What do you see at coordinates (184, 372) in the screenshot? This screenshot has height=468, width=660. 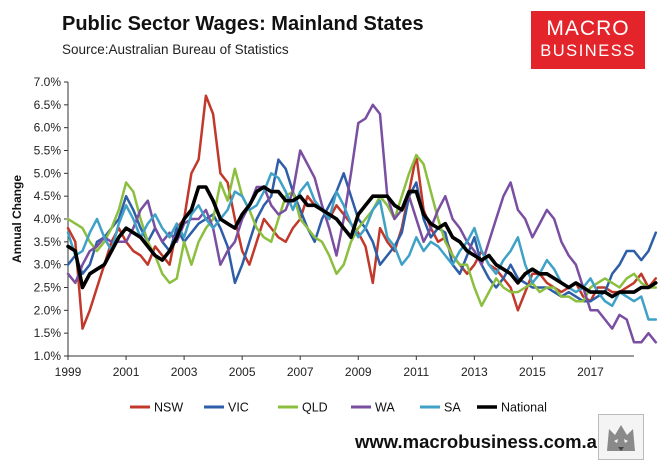 I see `x-tick-label: 2003` at bounding box center [184, 372].